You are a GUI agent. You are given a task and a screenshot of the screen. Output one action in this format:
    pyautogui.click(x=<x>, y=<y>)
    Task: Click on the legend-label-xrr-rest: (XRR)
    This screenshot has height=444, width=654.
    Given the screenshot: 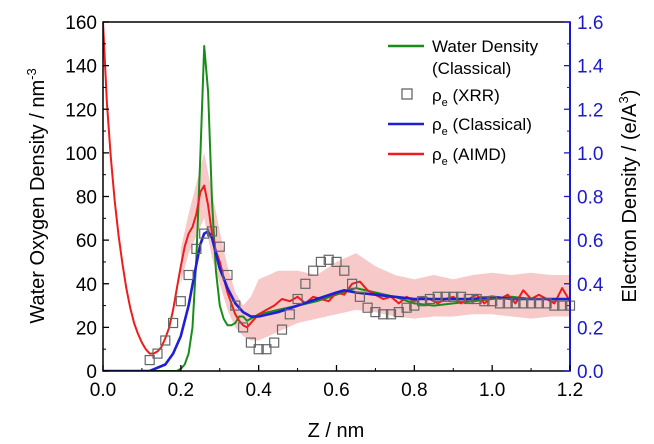 What is the action you would take?
    pyautogui.click(x=474, y=95)
    